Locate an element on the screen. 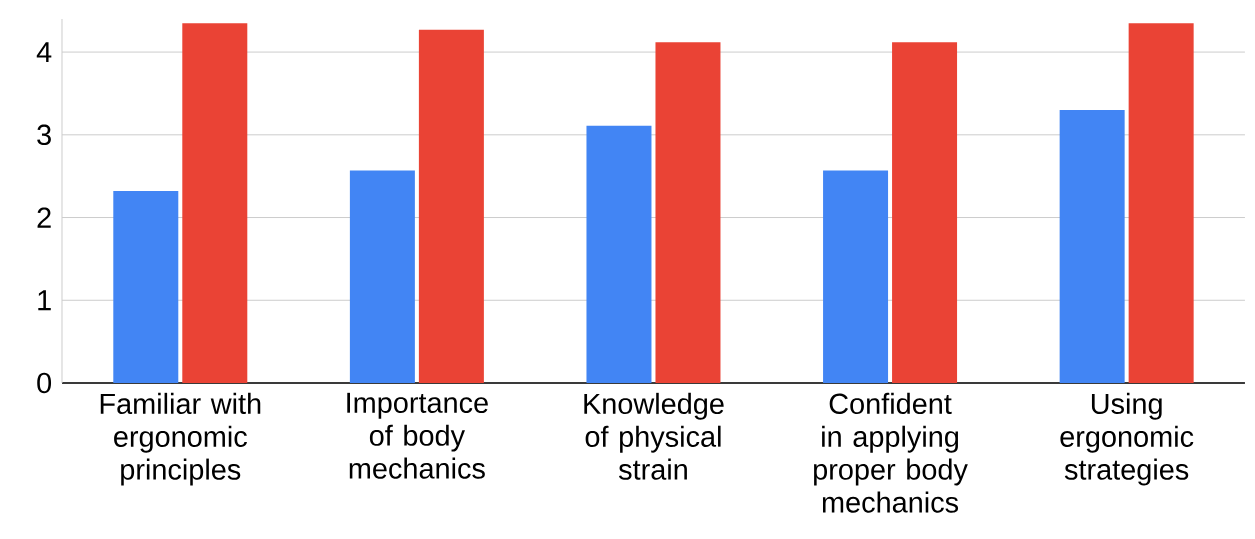 Image resolution: width=1255 pixels, height=539 pixels. x-tick-label: Familiar with ergonomic principles is located at coordinates (180, 439).